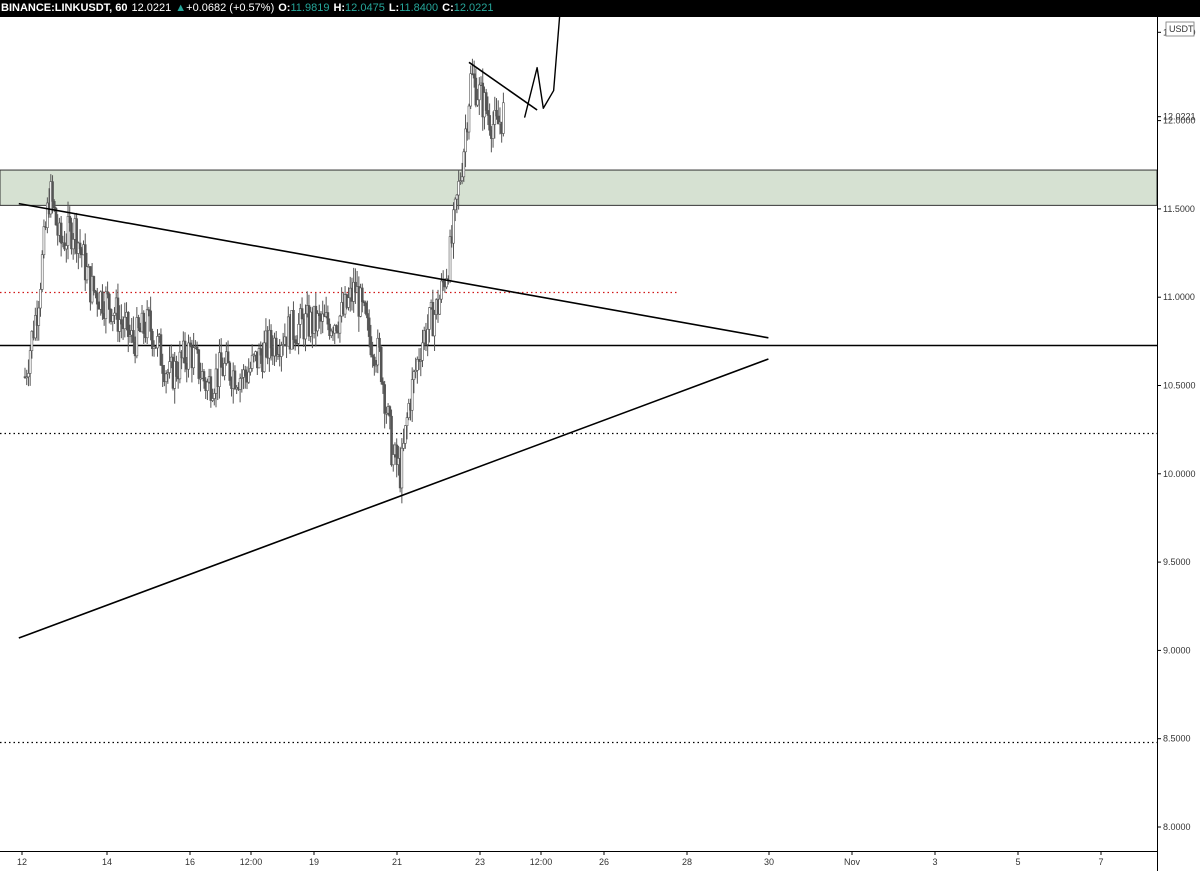  Describe the element at coordinates (339, 8) in the screenshot. I see `high-label: H:` at that location.